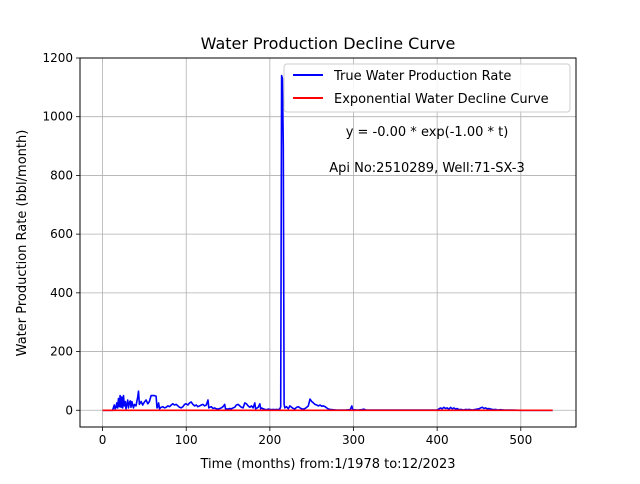 This screenshot has height=484, width=640. What do you see at coordinates (328, 43) in the screenshot?
I see `chart-title: Water Production Decline Curve` at bounding box center [328, 43].